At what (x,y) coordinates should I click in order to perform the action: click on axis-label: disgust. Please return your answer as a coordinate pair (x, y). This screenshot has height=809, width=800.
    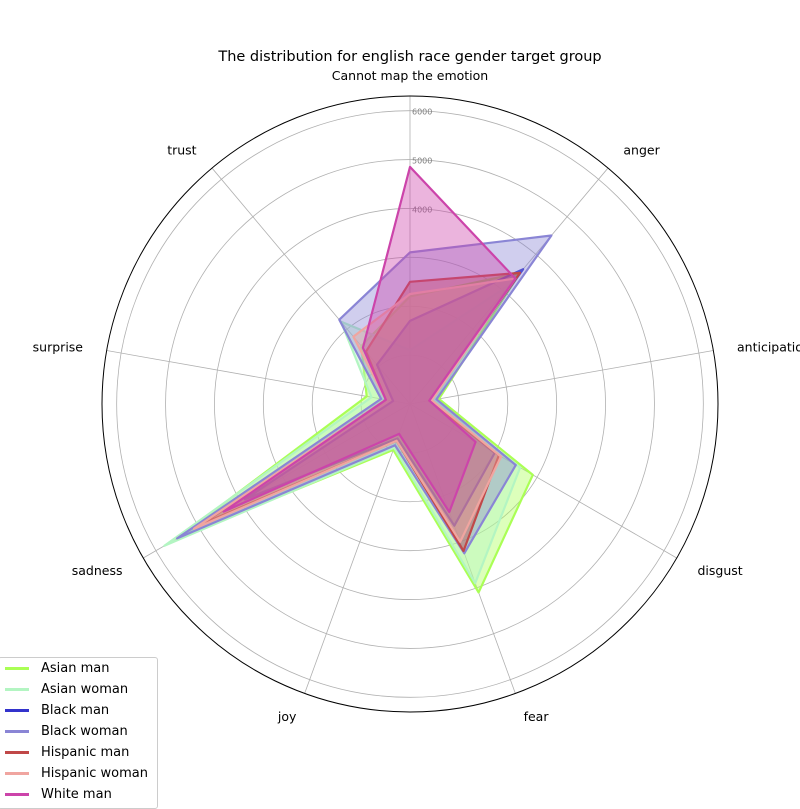
    Looking at the image, I should click on (720, 570).